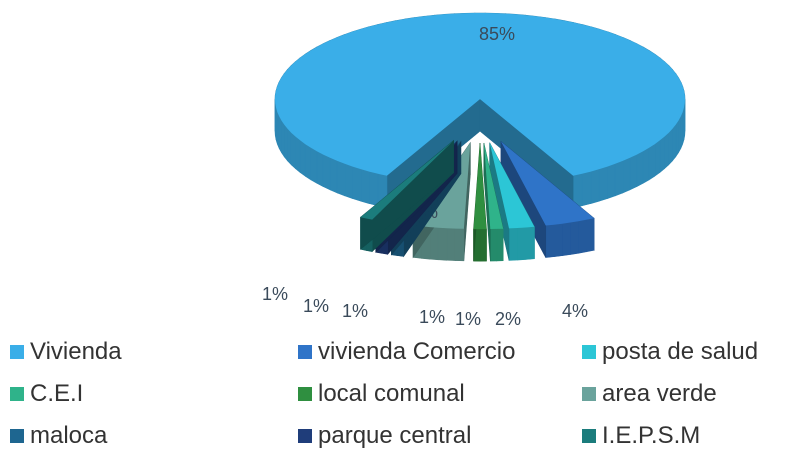  Describe the element at coordinates (508, 319) in the screenshot. I see `data-label: 2%` at that location.